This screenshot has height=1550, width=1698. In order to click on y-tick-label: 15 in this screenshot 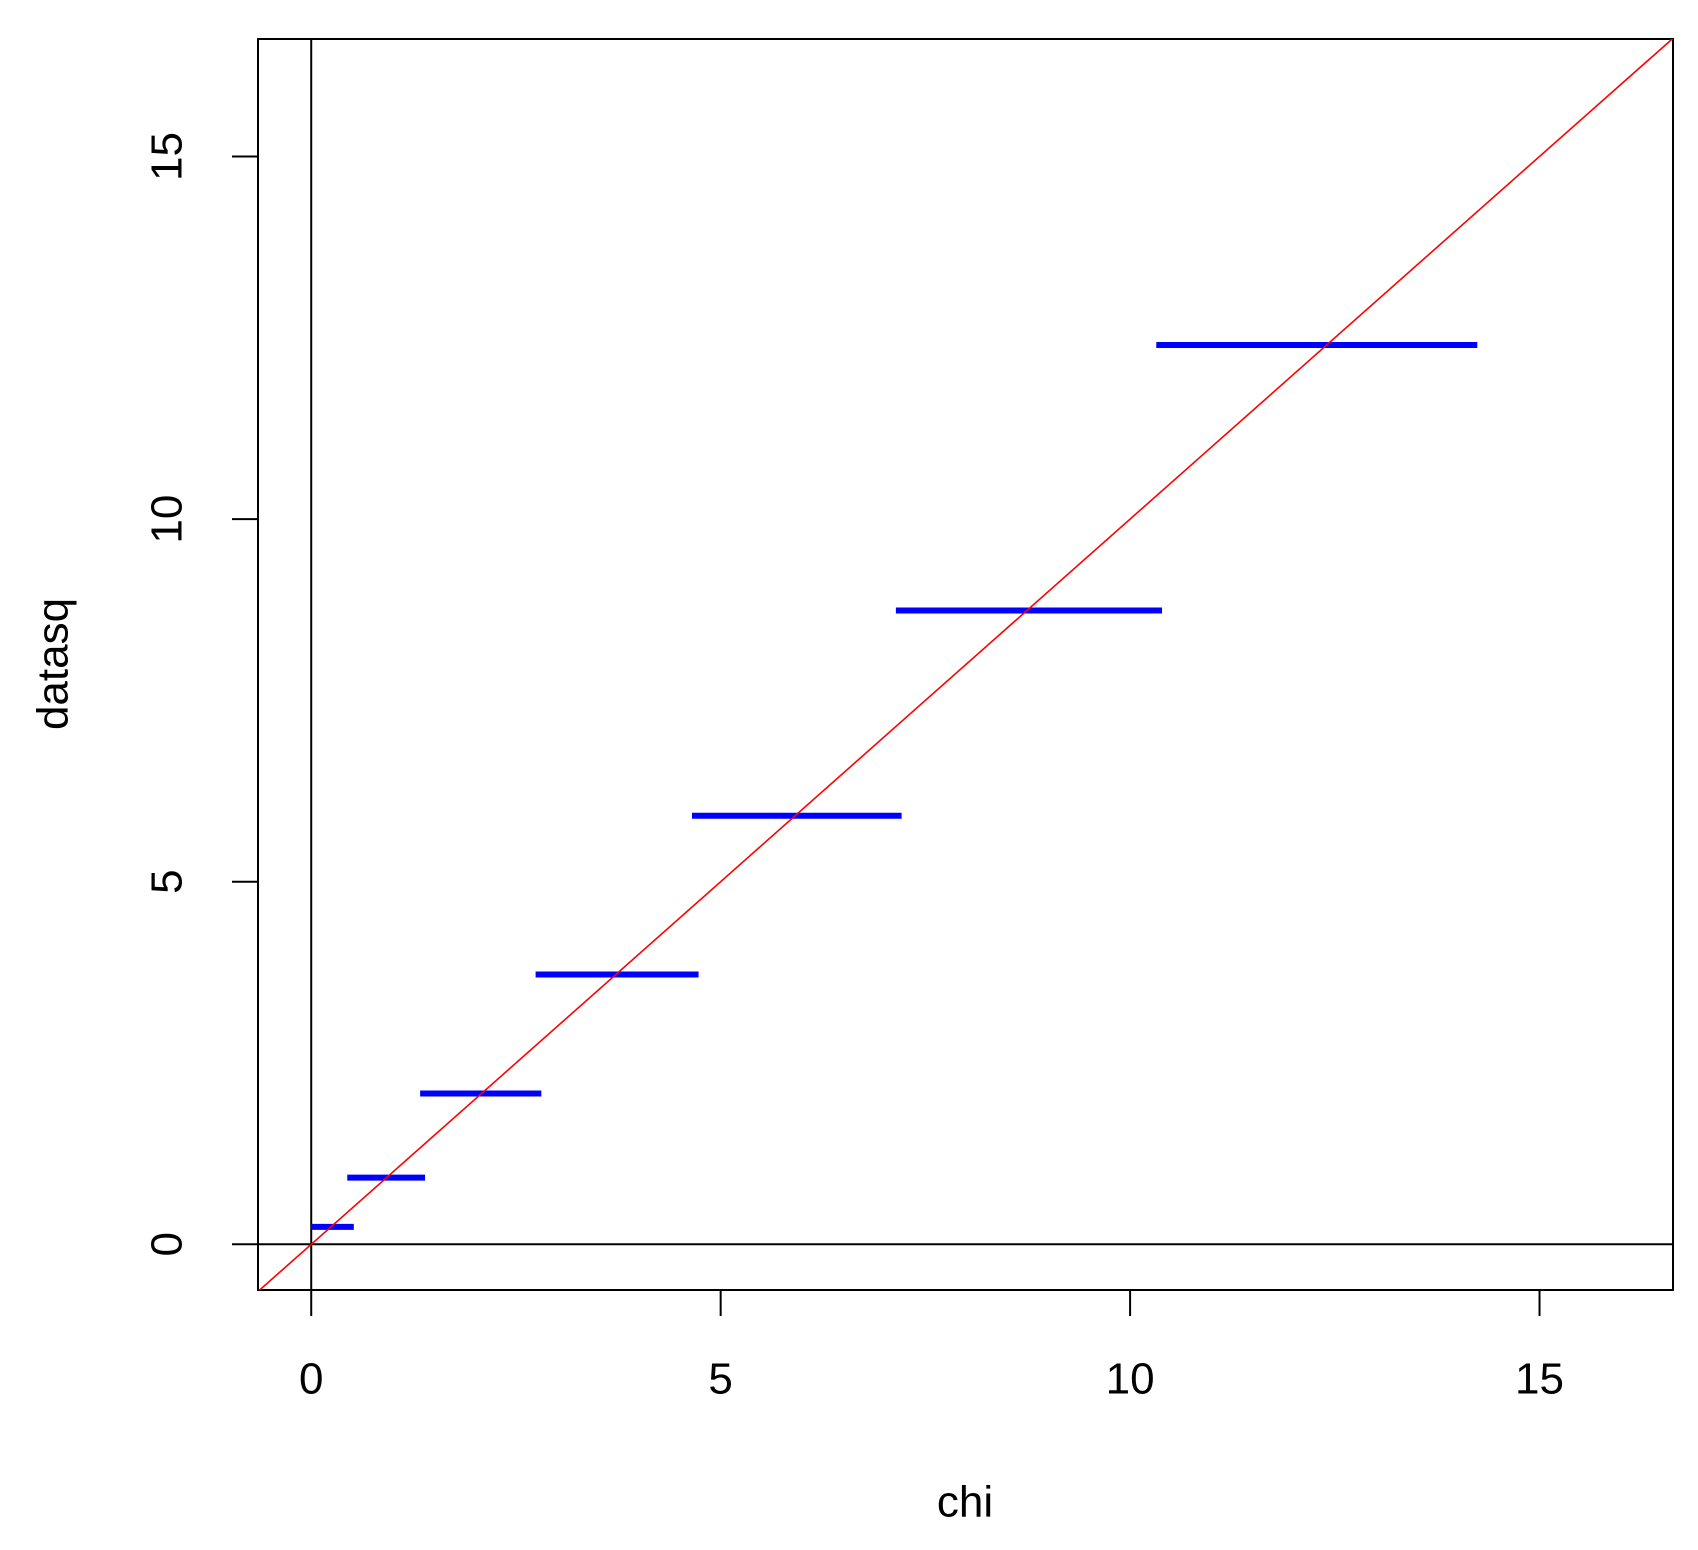, I will do `click(167, 156)`.